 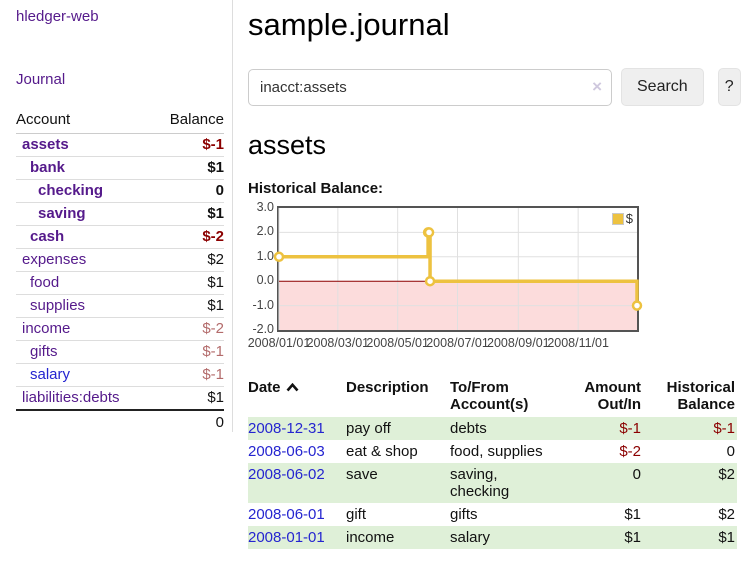 I want to click on accounts-column-header: To/From Account(s), so click(x=489, y=396).